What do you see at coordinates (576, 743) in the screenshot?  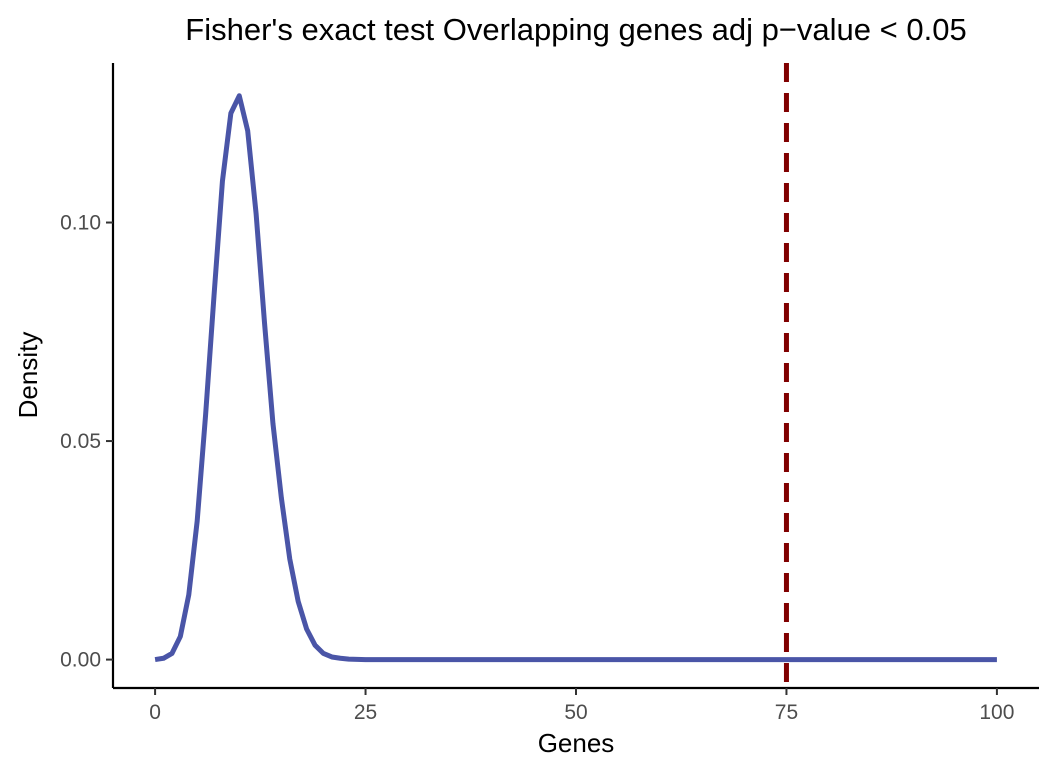 I see `x-axis-title: Genes` at bounding box center [576, 743].